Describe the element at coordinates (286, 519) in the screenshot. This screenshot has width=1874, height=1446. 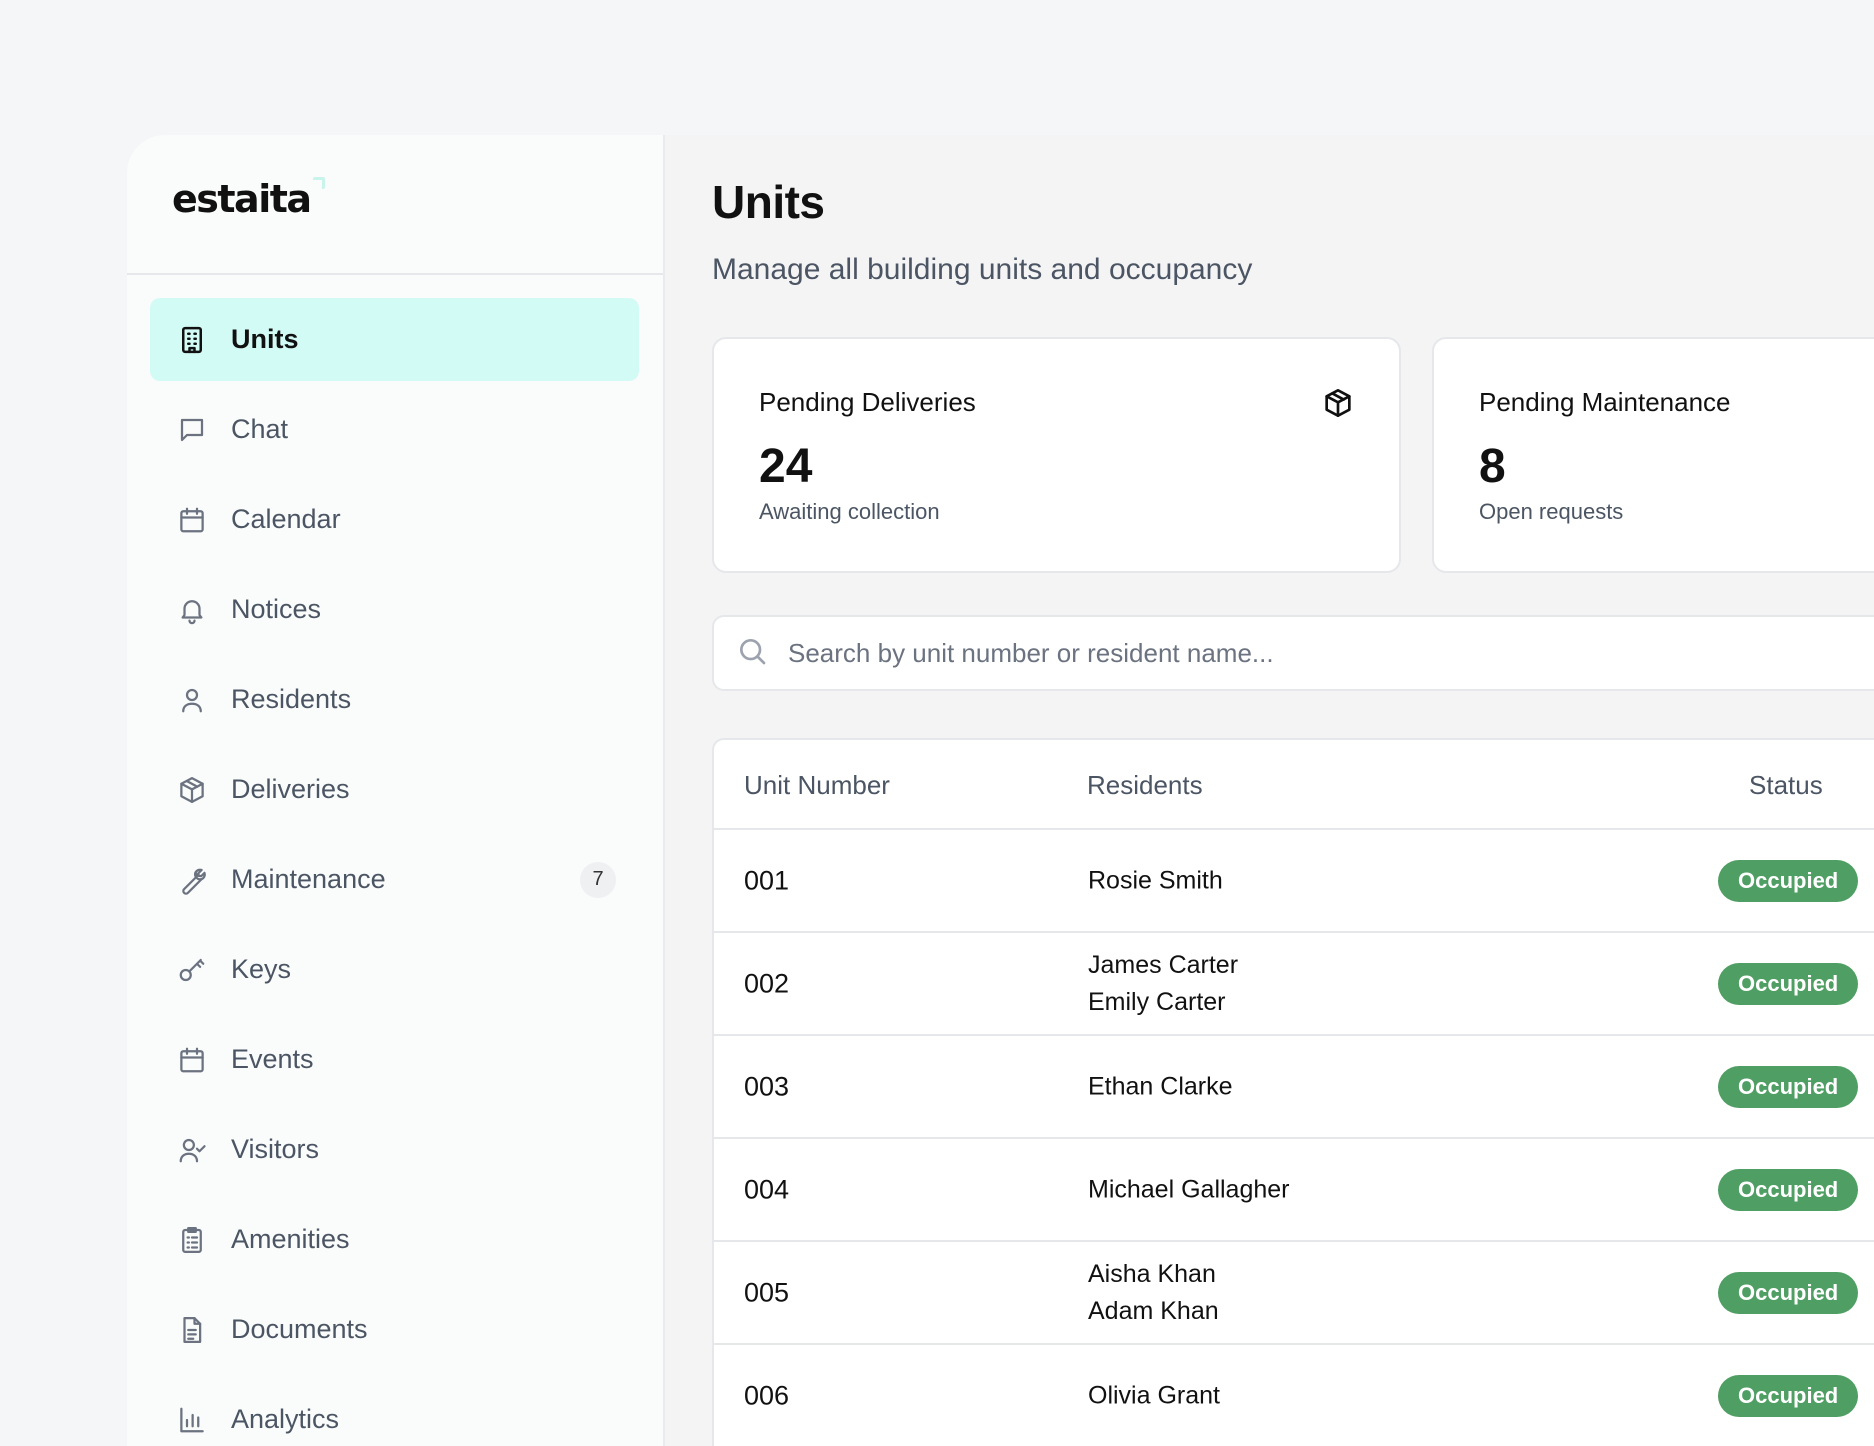
I see `sidebar-item-label: Calendar` at that location.